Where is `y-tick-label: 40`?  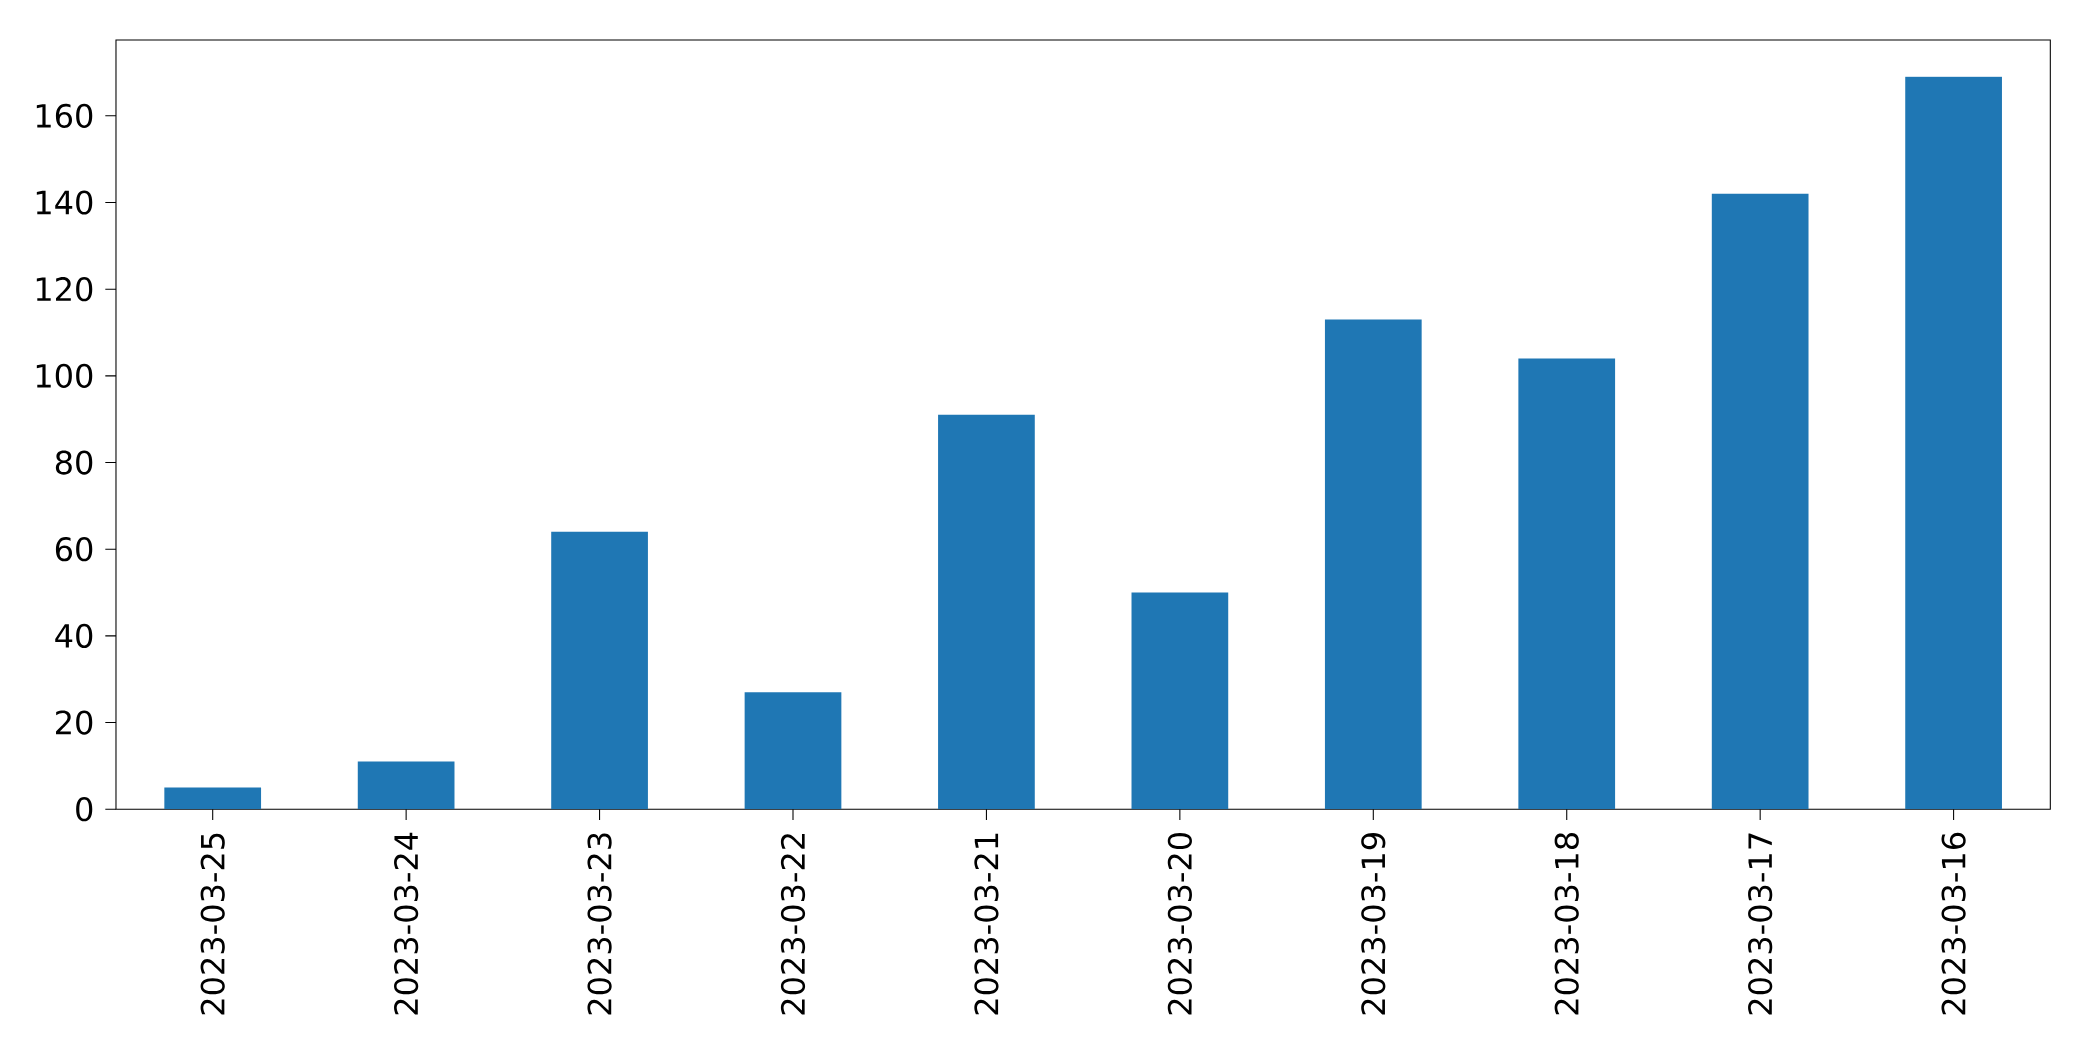
y-tick-label: 40 is located at coordinates (74, 635).